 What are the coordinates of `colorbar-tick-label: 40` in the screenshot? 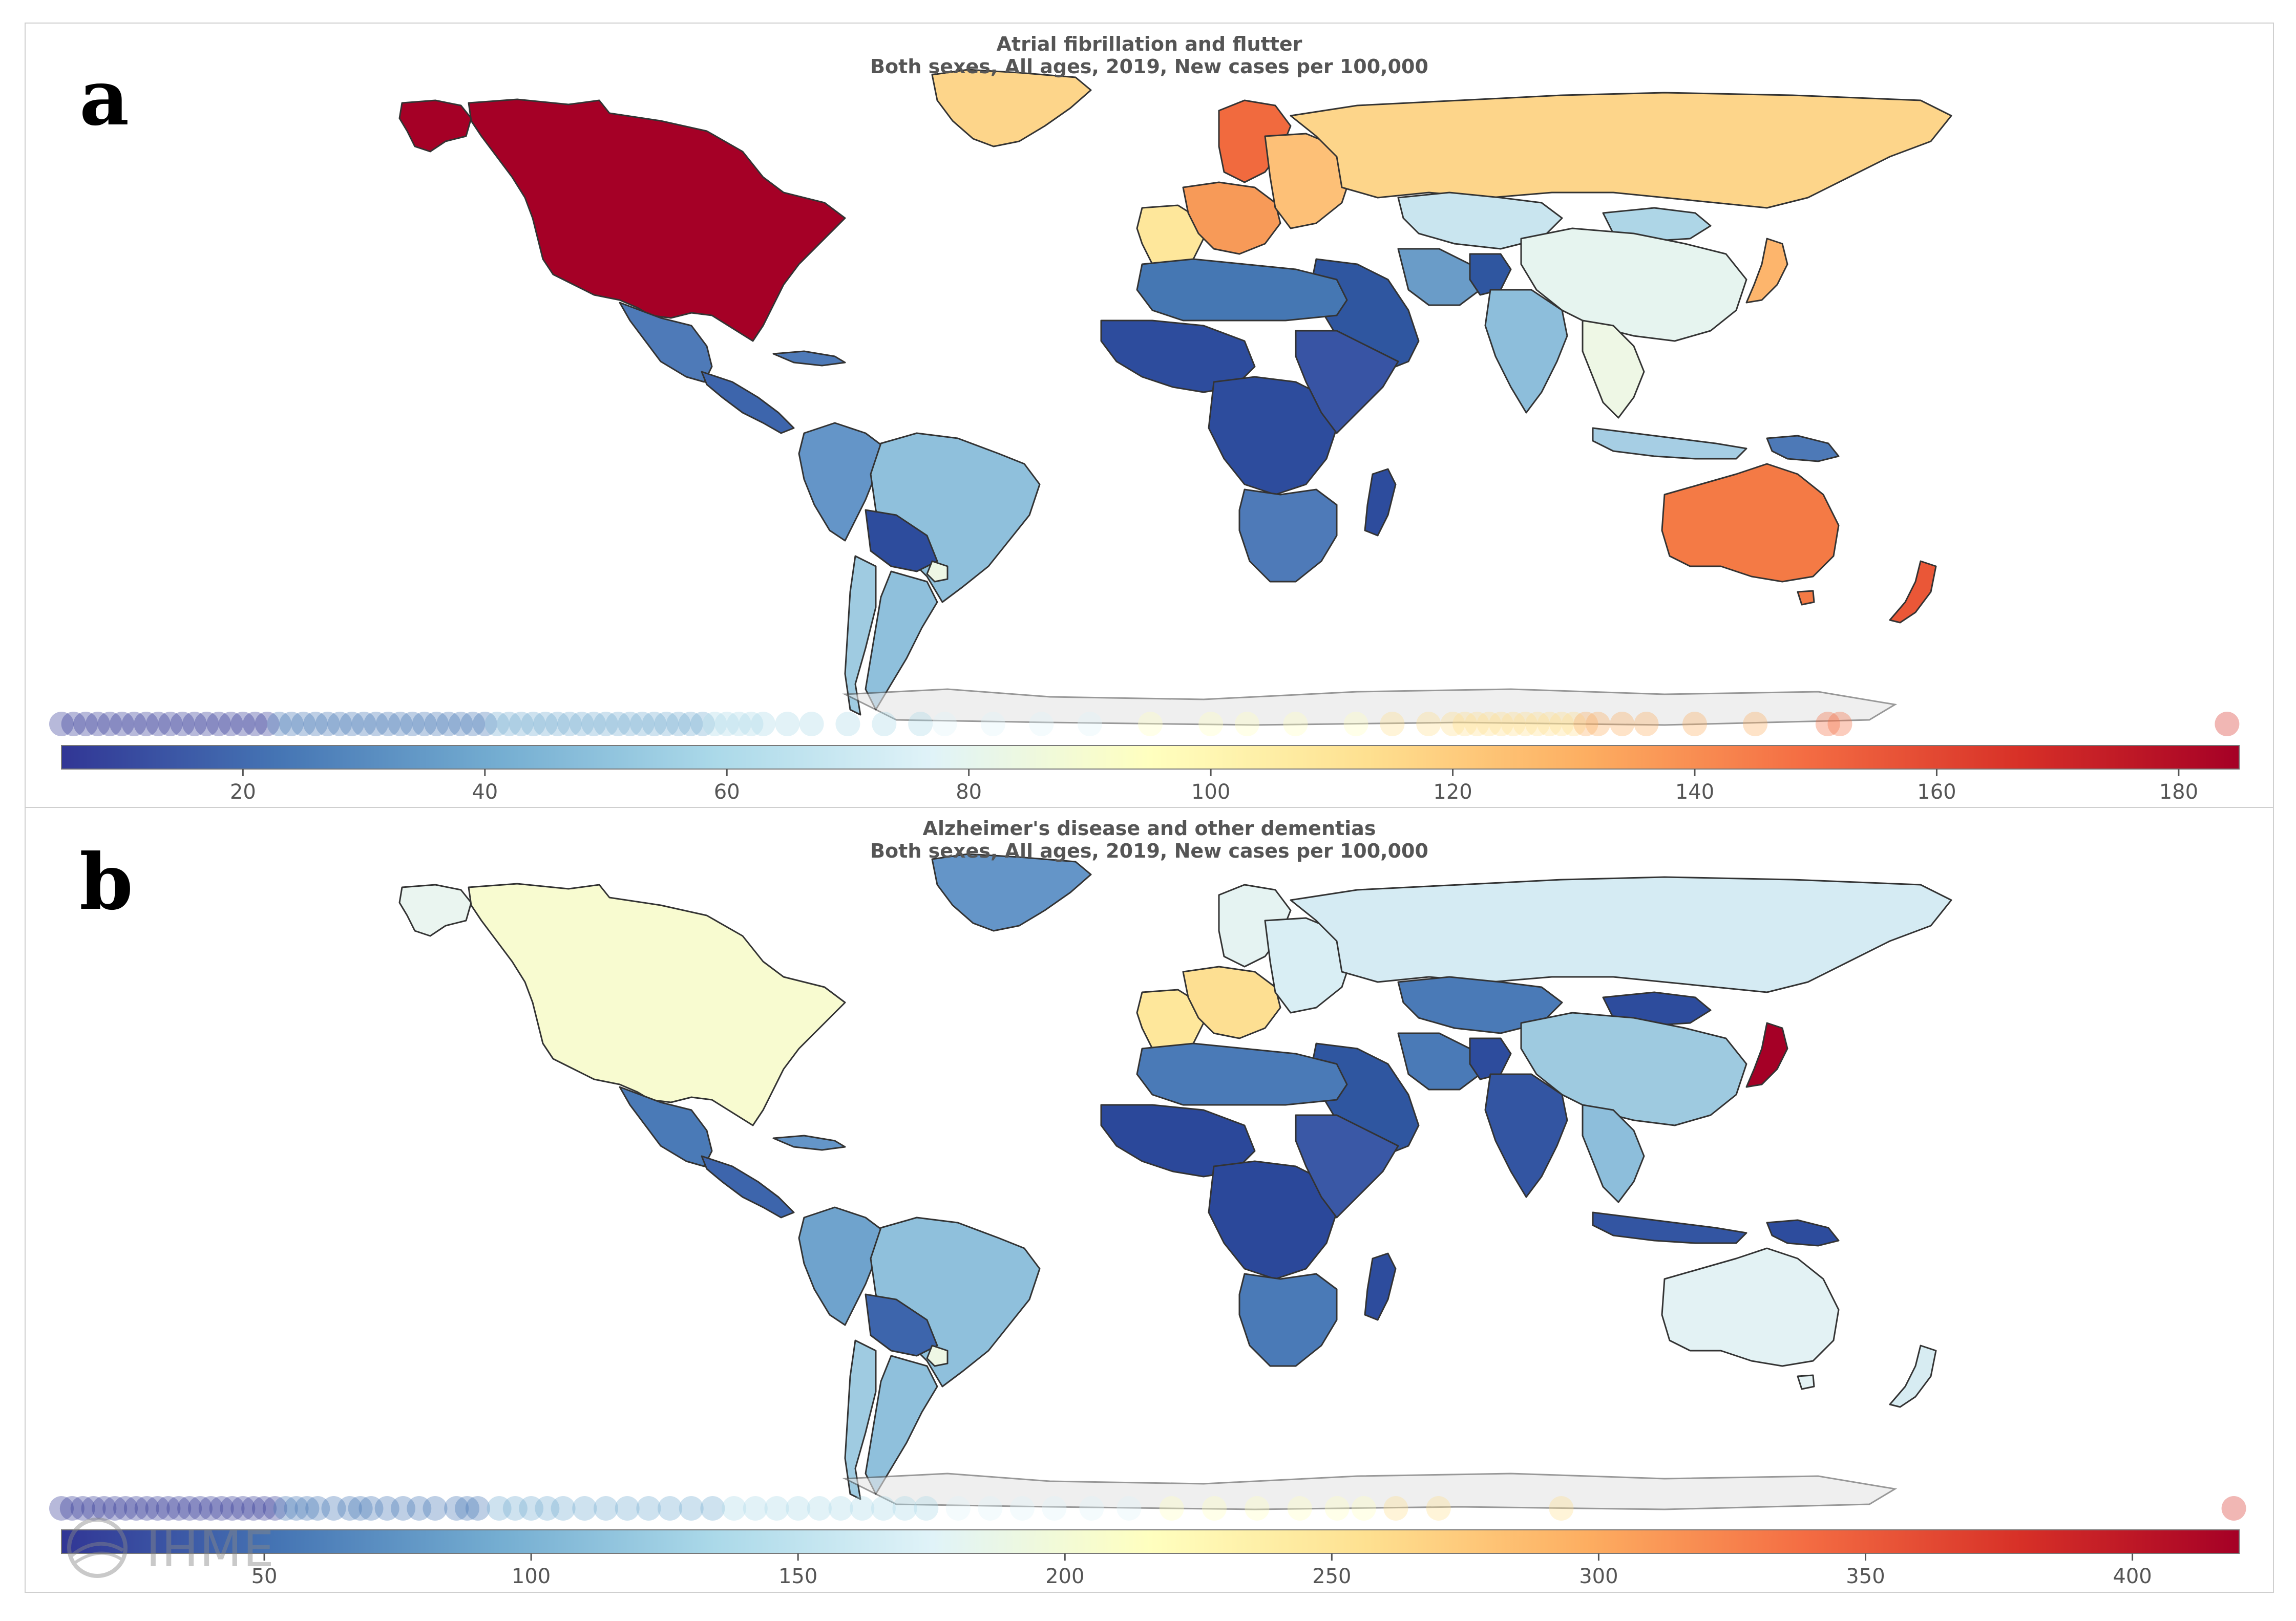 It's located at (485, 792).